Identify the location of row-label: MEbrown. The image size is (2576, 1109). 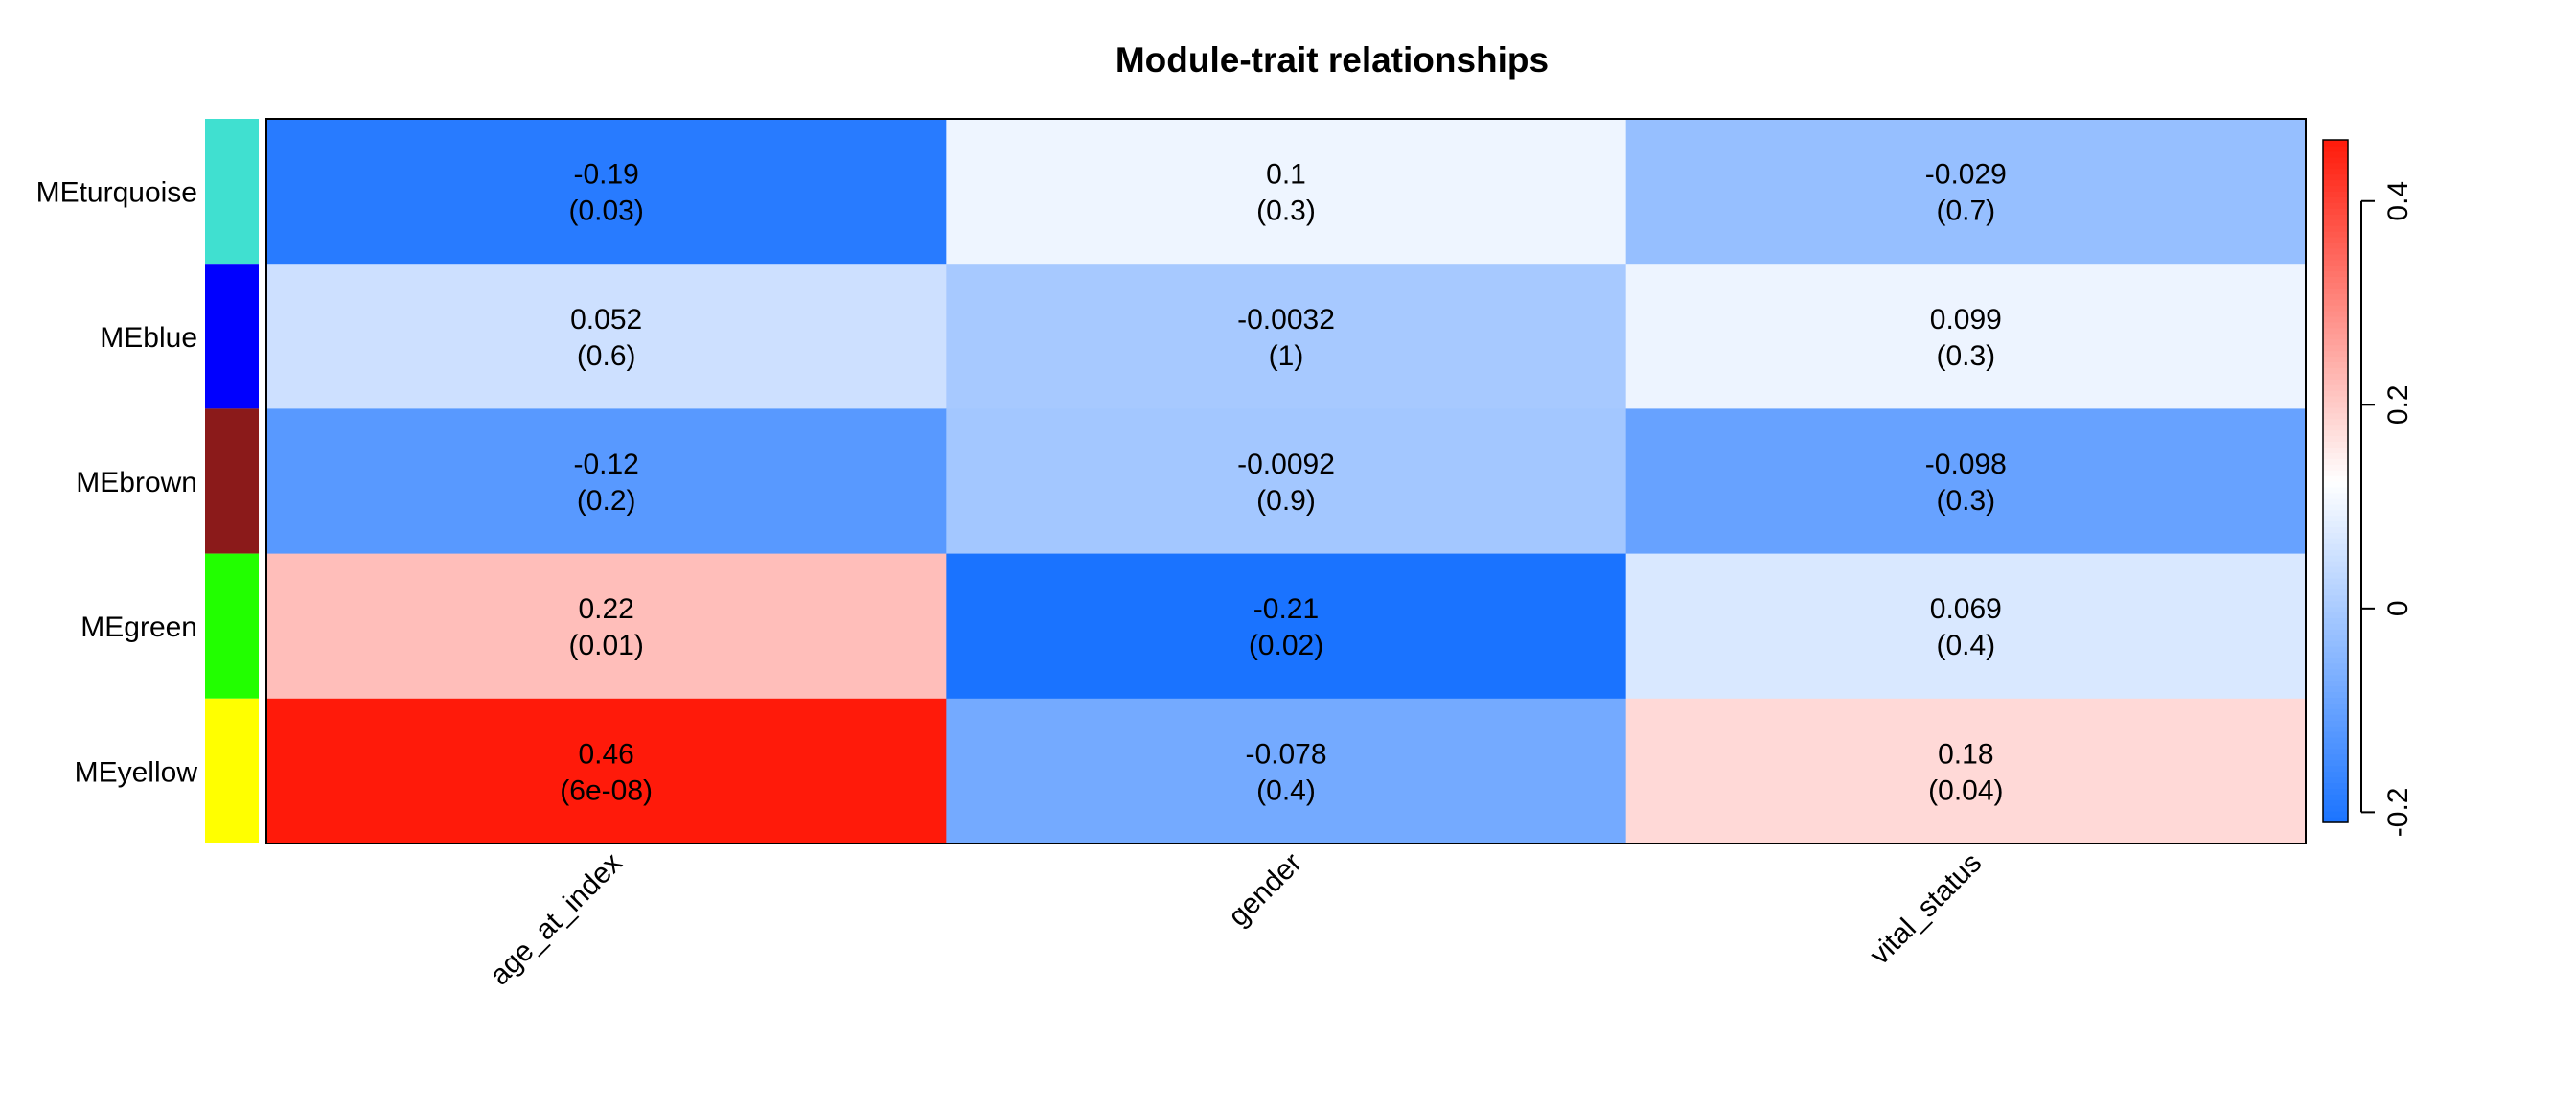
(136, 483).